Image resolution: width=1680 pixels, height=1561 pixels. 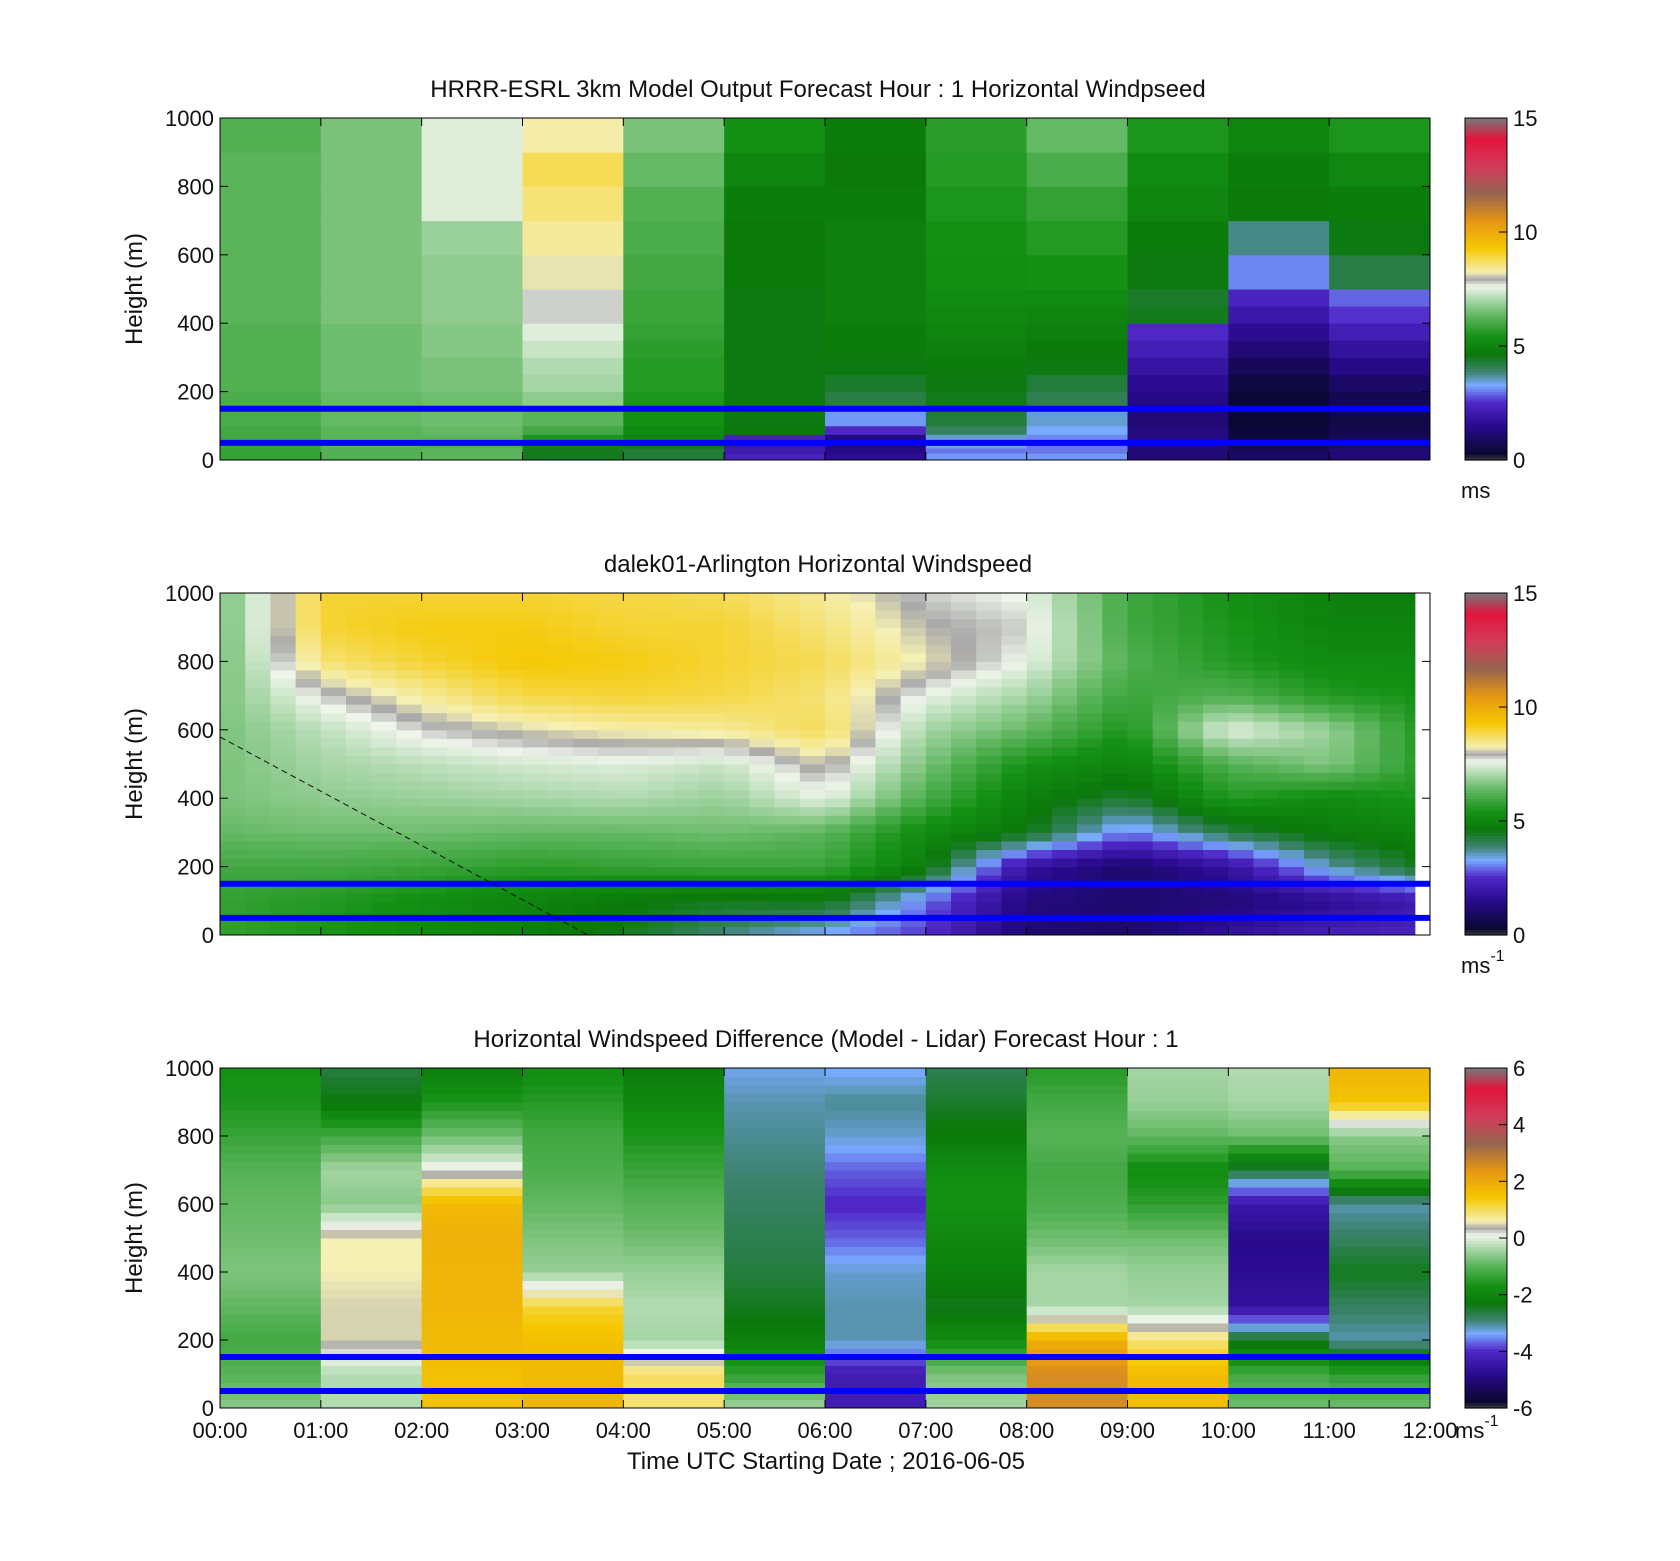 What do you see at coordinates (1026, 1430) in the screenshot?
I see `x-tick-label: 08:00` at bounding box center [1026, 1430].